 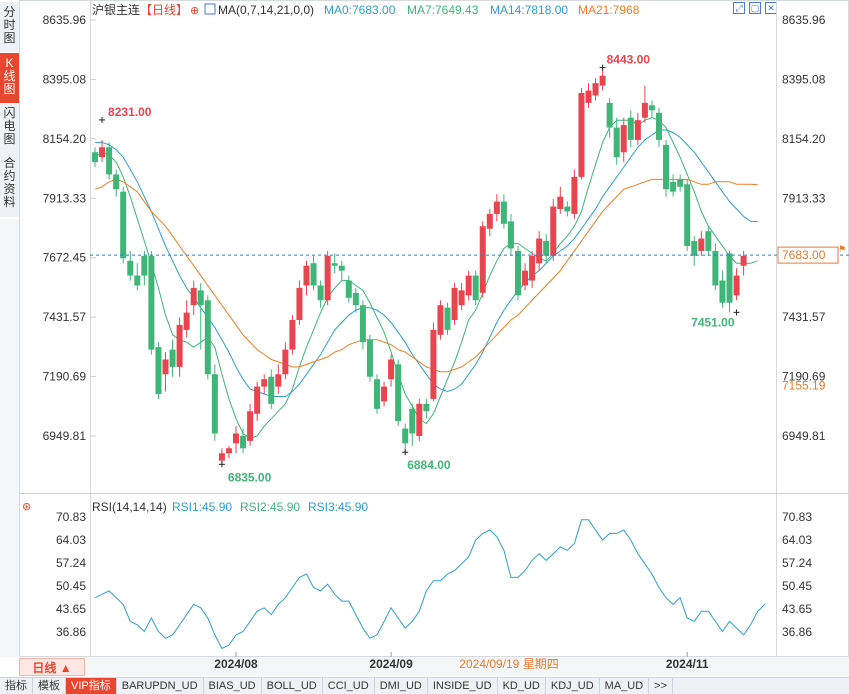 What do you see at coordinates (71, 632) in the screenshot?
I see `rsi-tick-label-left: 36.86` at bounding box center [71, 632].